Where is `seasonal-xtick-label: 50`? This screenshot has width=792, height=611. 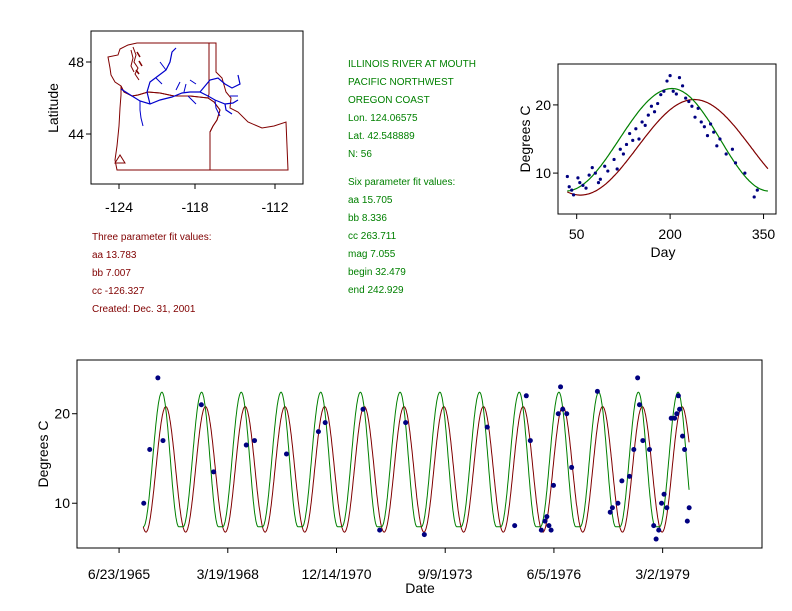
seasonal-xtick-label: 50 is located at coordinates (577, 234).